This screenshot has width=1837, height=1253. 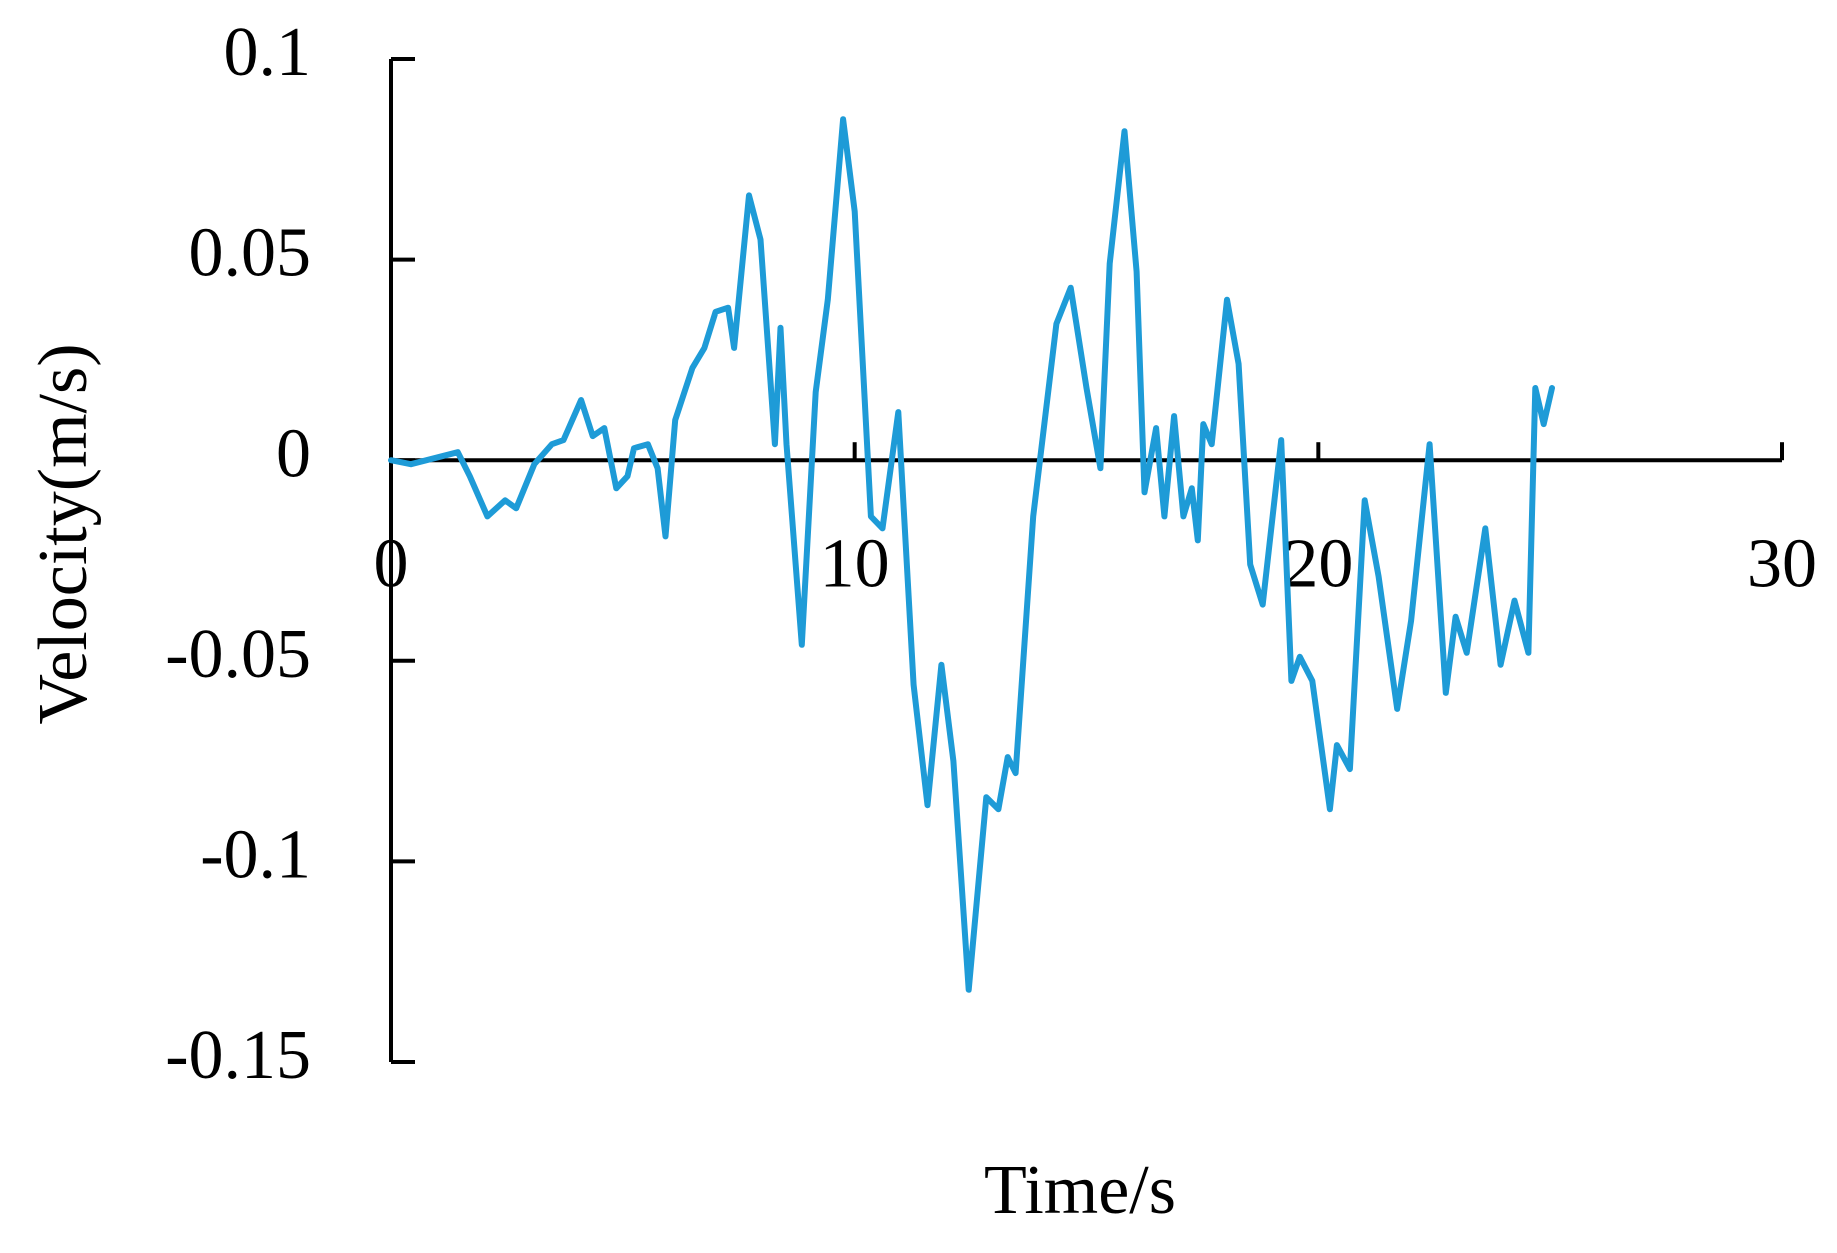 I want to click on x-axis-title: Time/s, so click(x=1080, y=1190).